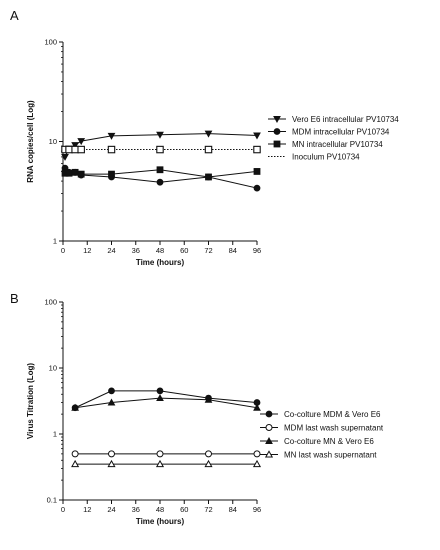  I want to click on legend-item: MN intracellular PV10734, so click(325, 144).